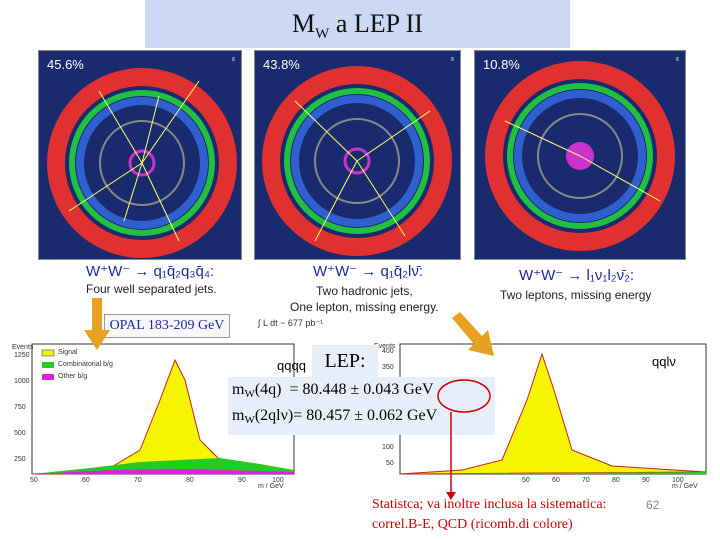 The image size is (720, 540). I want to click on channel-label-4q: W⁺W⁻ → q₁q̄₂q₃q̄₄:, so click(150, 271).